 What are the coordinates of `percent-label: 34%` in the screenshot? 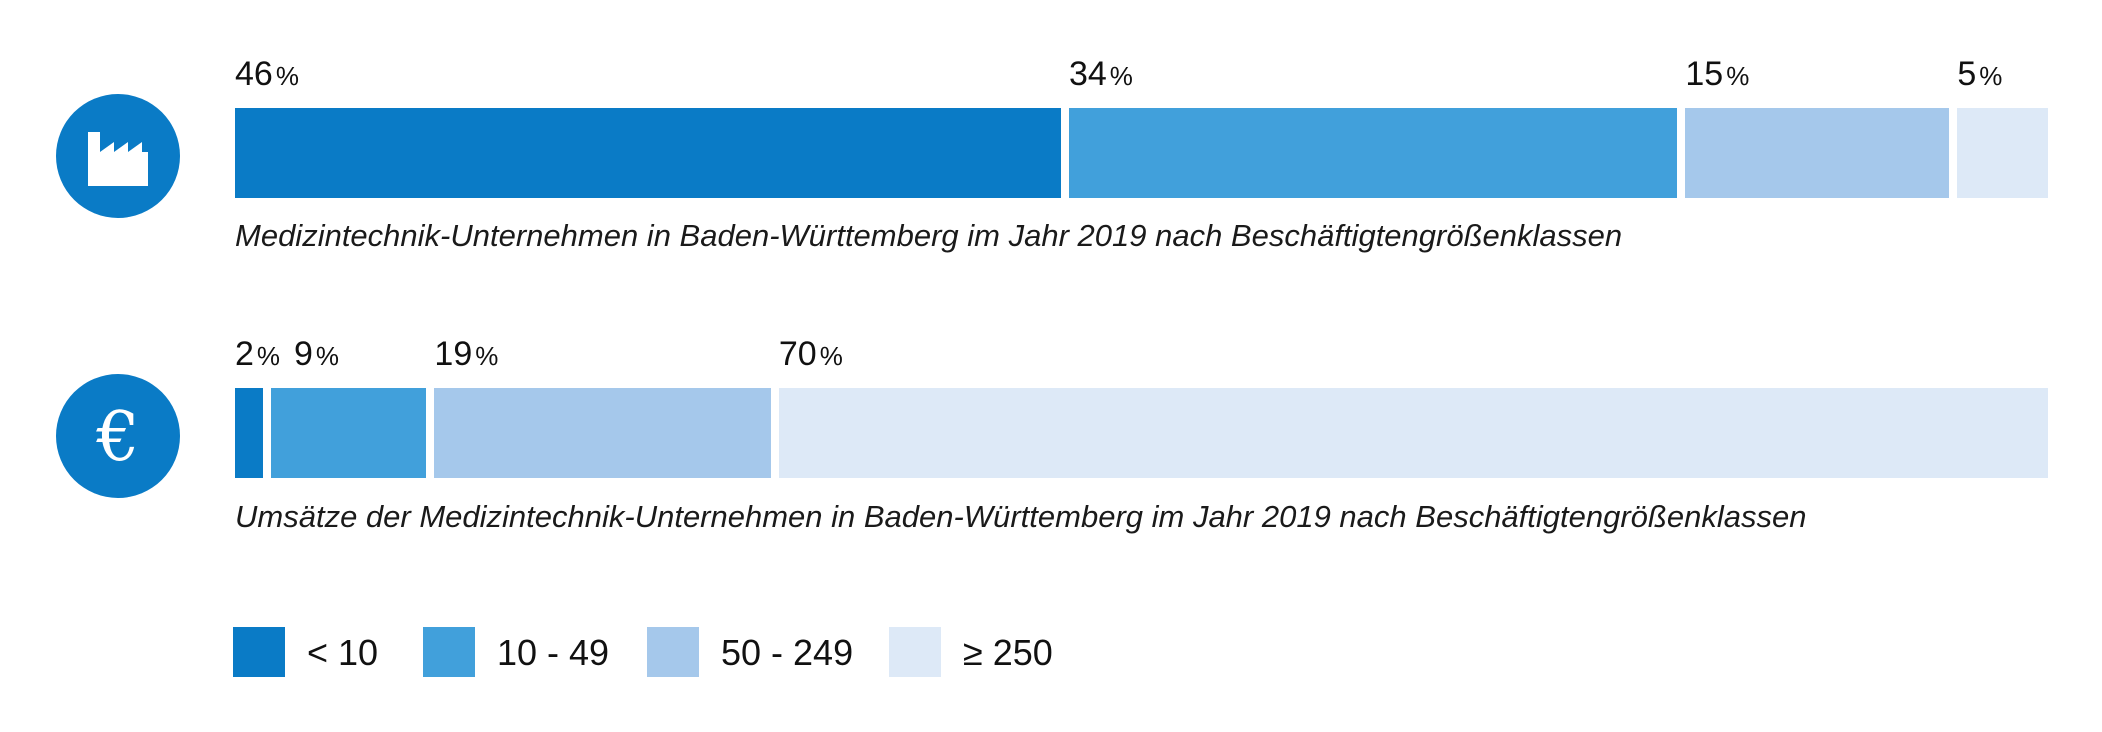 It's located at (1101, 75).